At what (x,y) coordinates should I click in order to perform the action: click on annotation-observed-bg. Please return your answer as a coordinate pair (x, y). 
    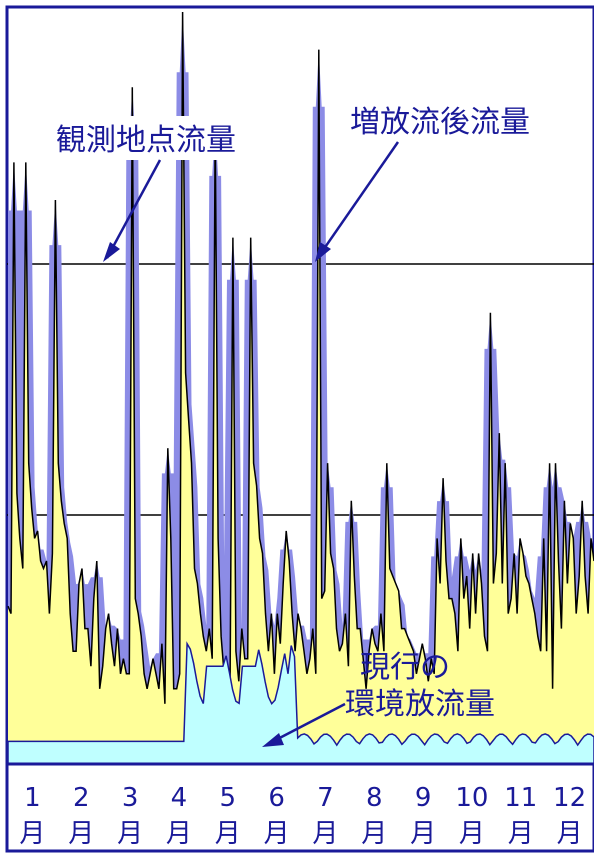
    Looking at the image, I should click on (166, 138).